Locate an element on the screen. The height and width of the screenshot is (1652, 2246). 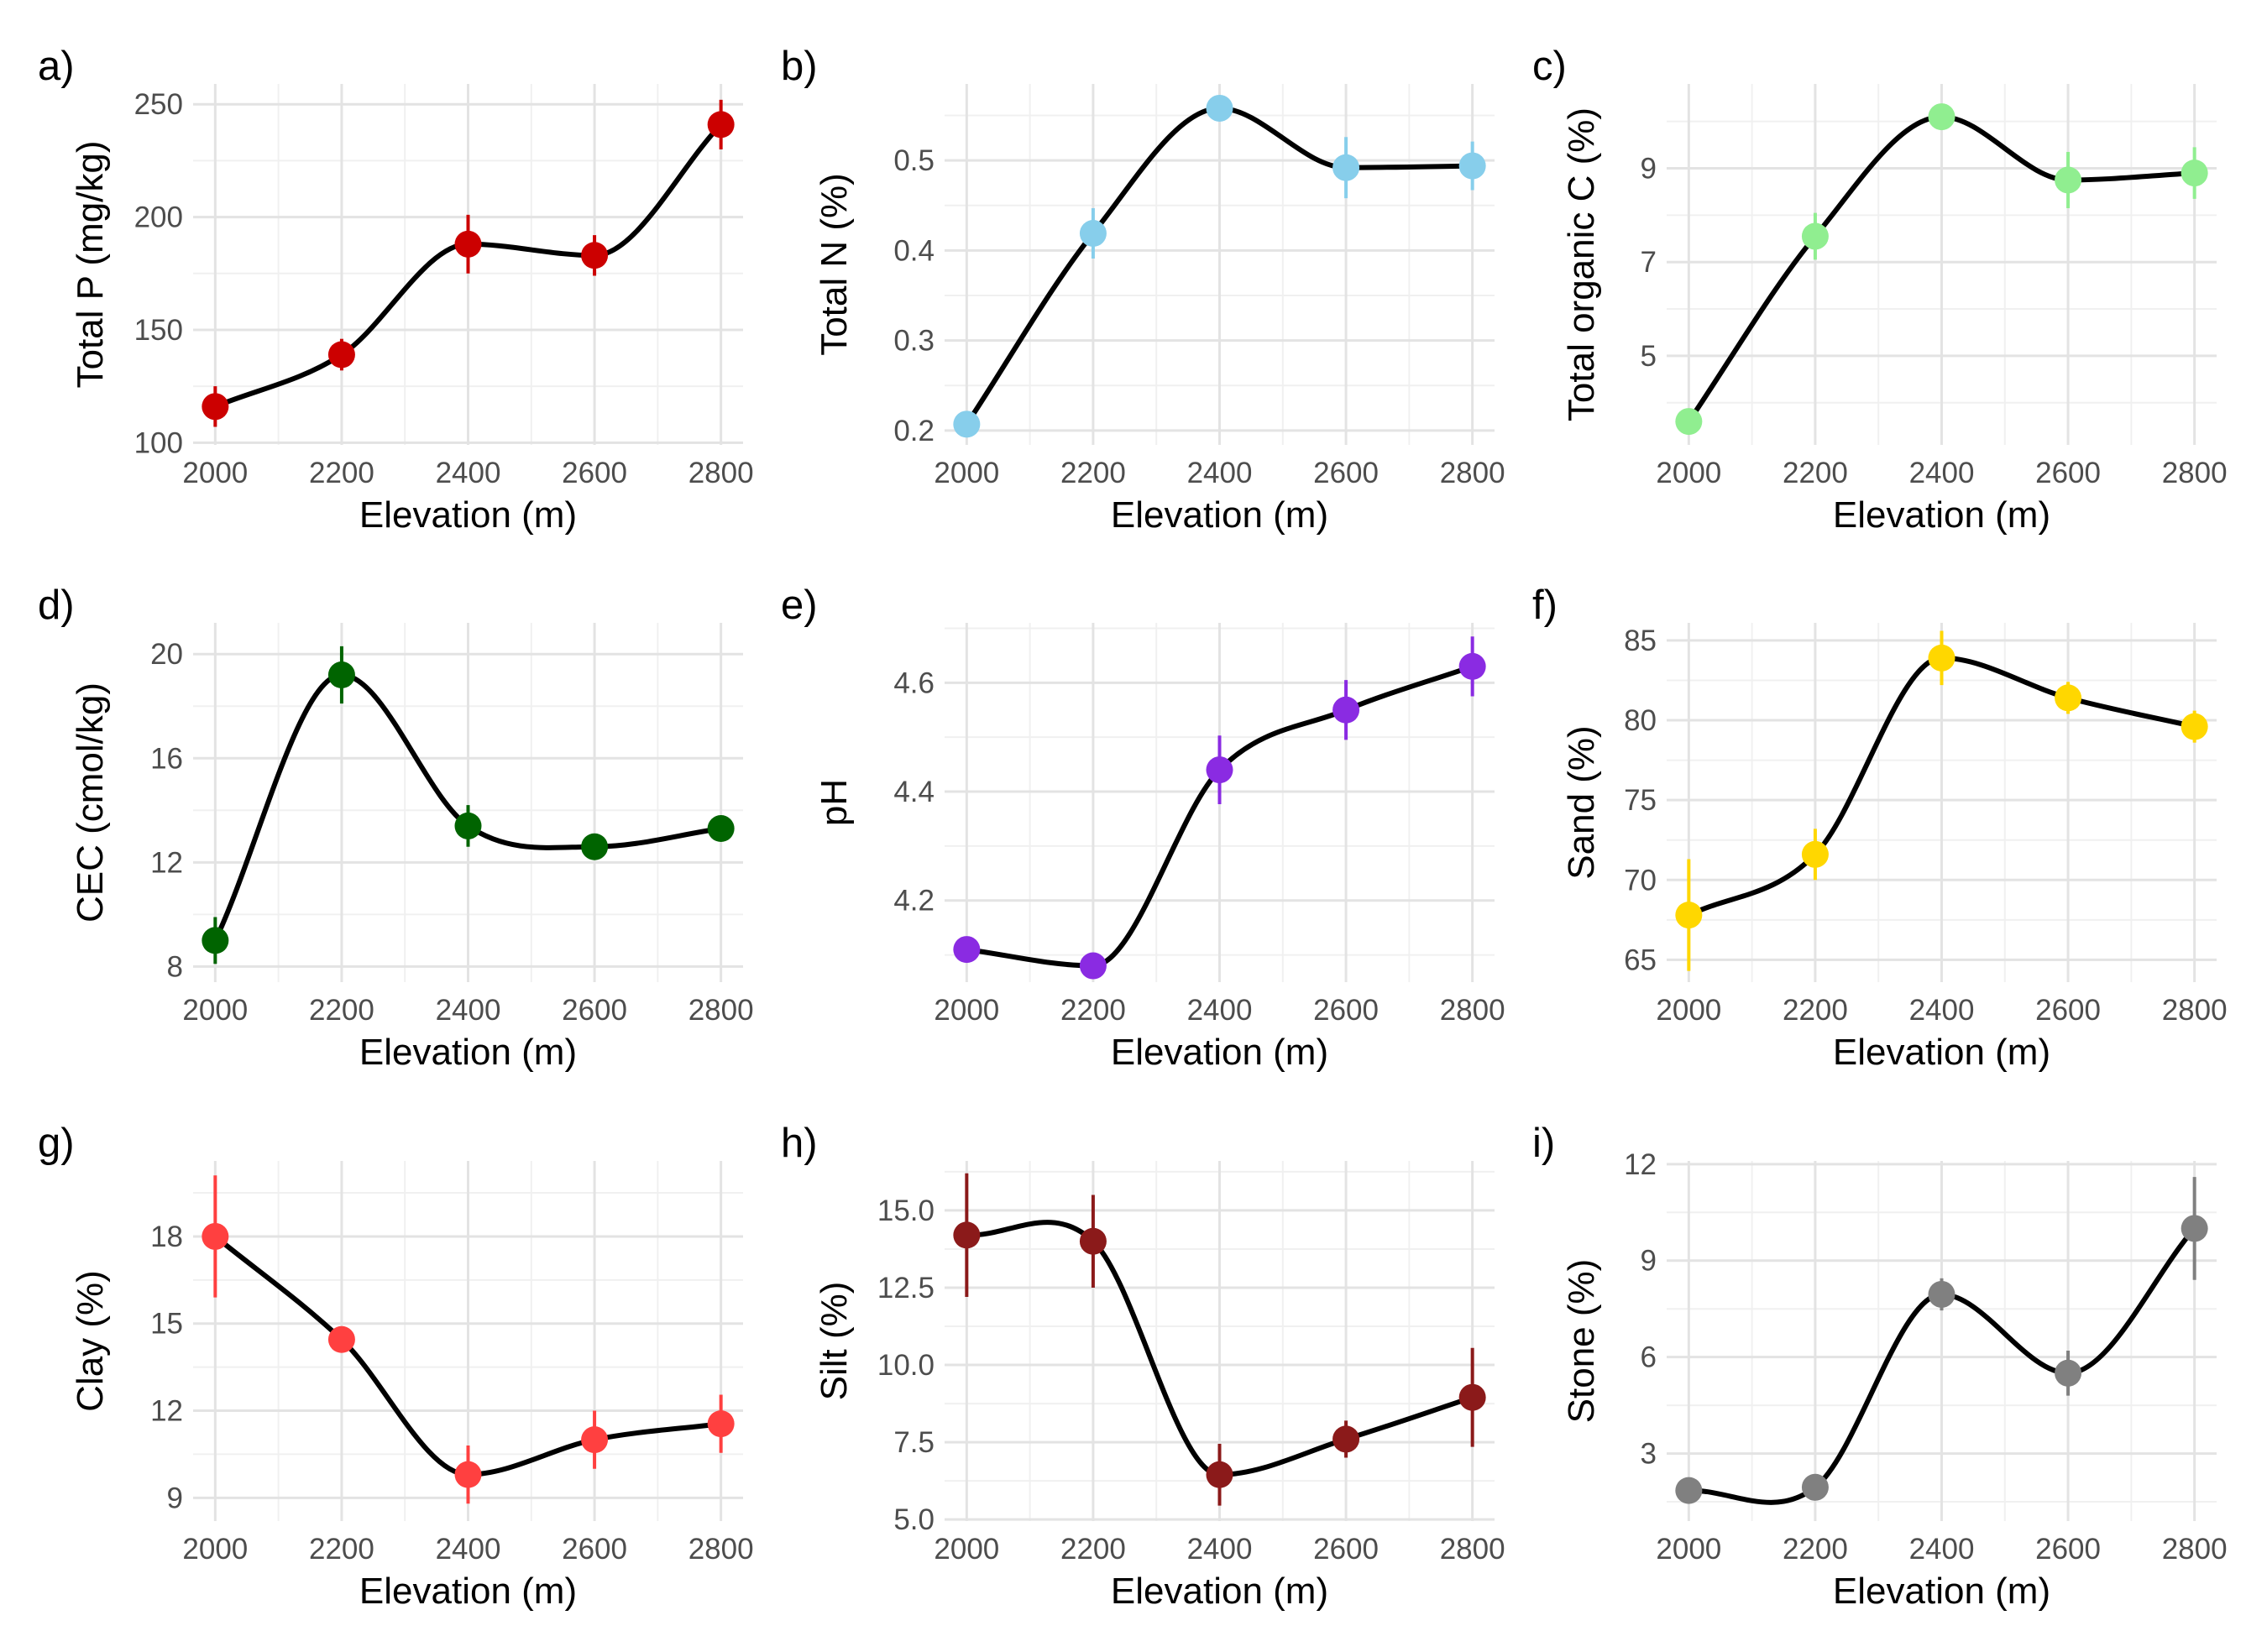
panel-label: i) is located at coordinates (1543, 1144).